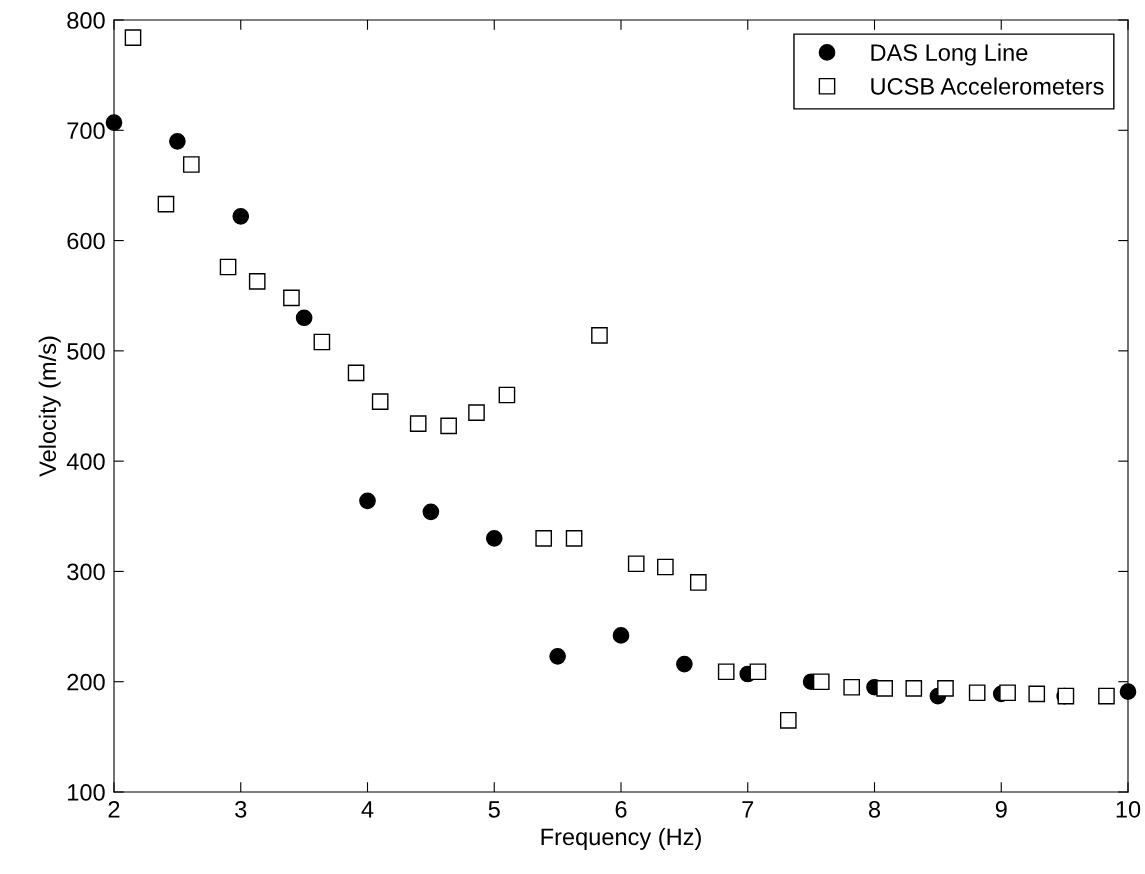 The width and height of the screenshot is (1145, 874). Describe the element at coordinates (621, 838) in the screenshot. I see `x-axis-title: Frequency (Hz)` at that location.